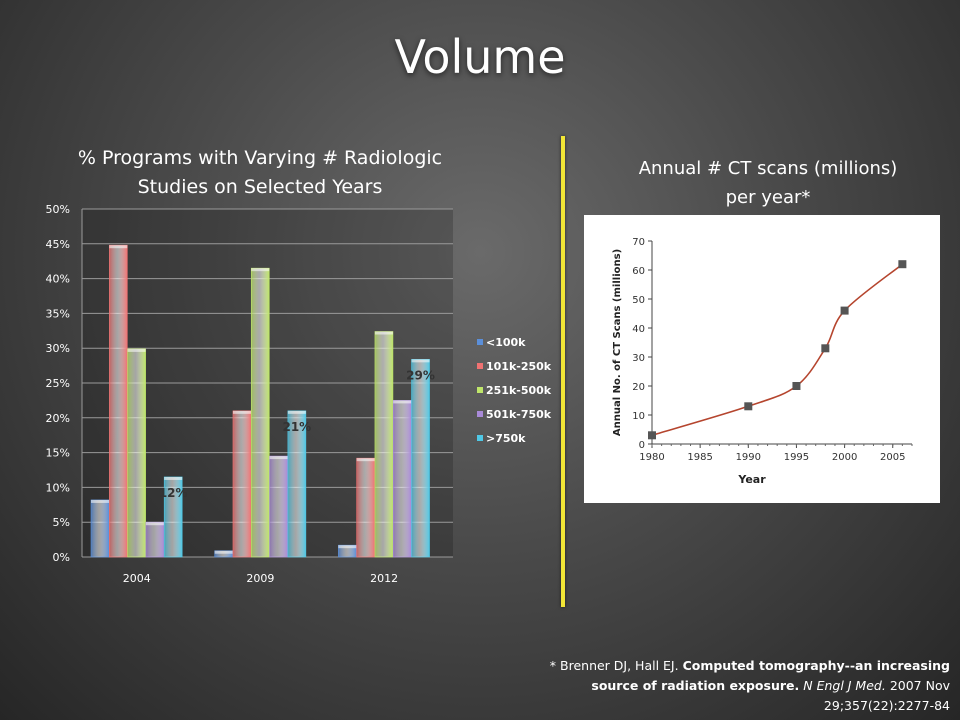 The image size is (960, 720). Describe the element at coordinates (260, 158) in the screenshot. I see `bar-chart-title-line1: % Programs with Varying # Radiologic` at that location.